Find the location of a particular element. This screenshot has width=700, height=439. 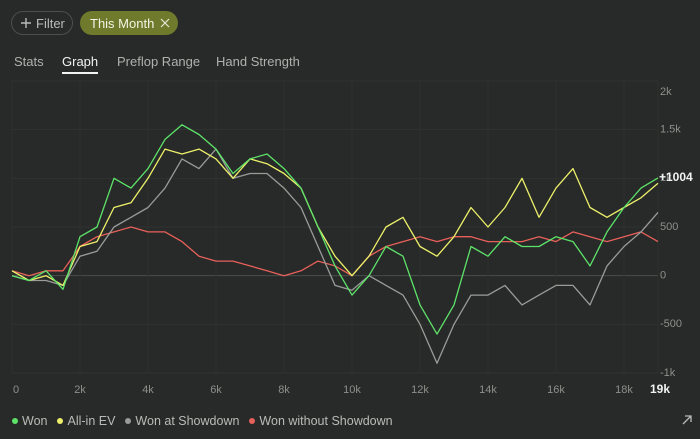

legend-label: All-in EV is located at coordinates (91, 421).